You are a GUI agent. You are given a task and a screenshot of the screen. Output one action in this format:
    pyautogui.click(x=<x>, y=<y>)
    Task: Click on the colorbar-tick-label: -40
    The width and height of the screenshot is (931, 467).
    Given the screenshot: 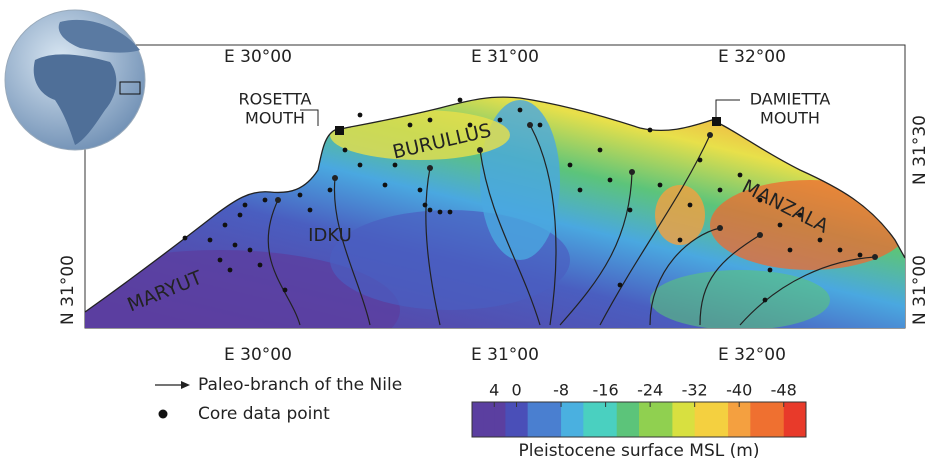 What is the action you would take?
    pyautogui.click(x=739, y=390)
    